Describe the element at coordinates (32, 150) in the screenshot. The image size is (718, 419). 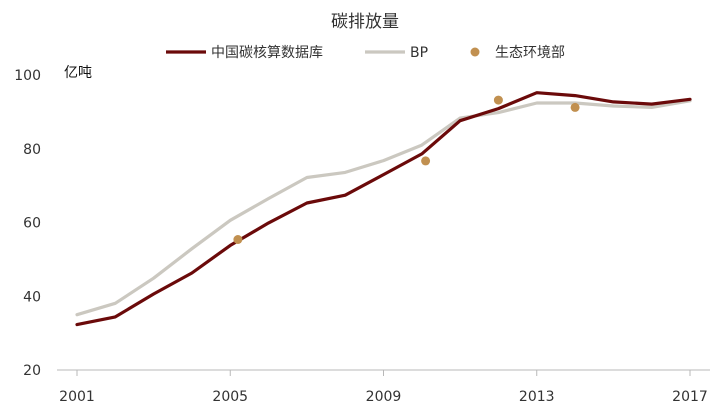
I see `y-tick-label-80: 80` at that location.